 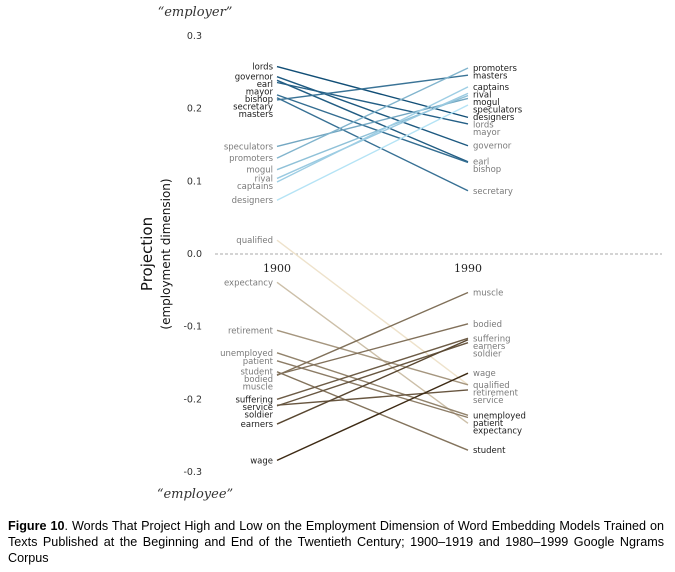 What do you see at coordinates (483, 125) in the screenshot?
I see `label-1990-lords: lords` at bounding box center [483, 125].